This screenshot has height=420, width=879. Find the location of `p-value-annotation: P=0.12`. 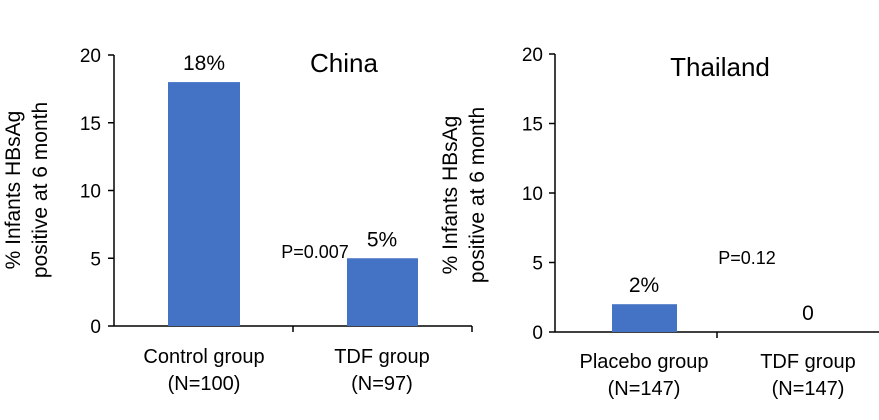

p-value-annotation: P=0.12 is located at coordinates (747, 258).